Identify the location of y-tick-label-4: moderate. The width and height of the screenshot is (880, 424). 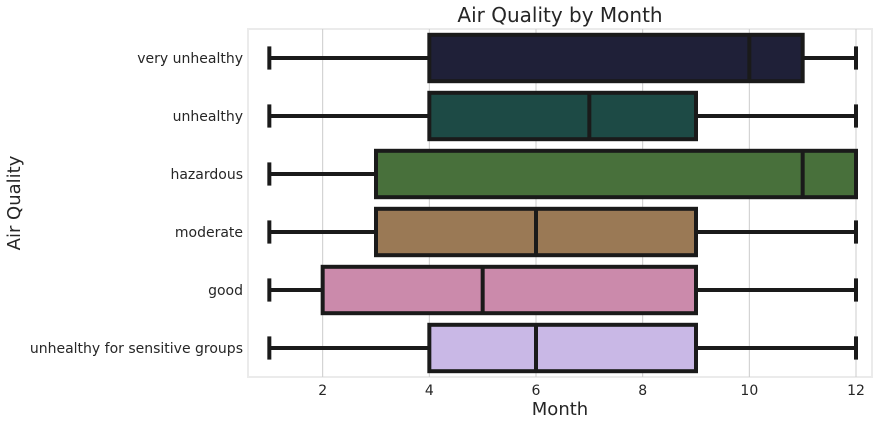
(209, 233).